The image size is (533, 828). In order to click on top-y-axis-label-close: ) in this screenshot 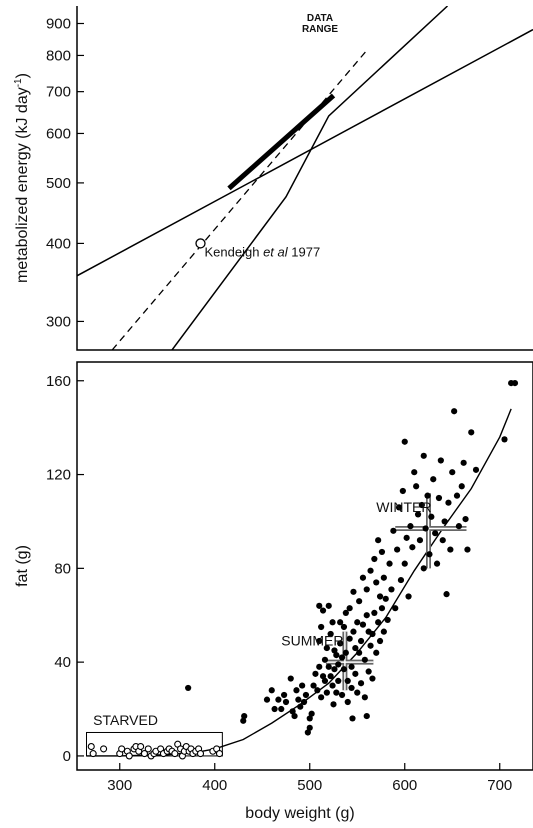, I will do `click(22, 75)`.